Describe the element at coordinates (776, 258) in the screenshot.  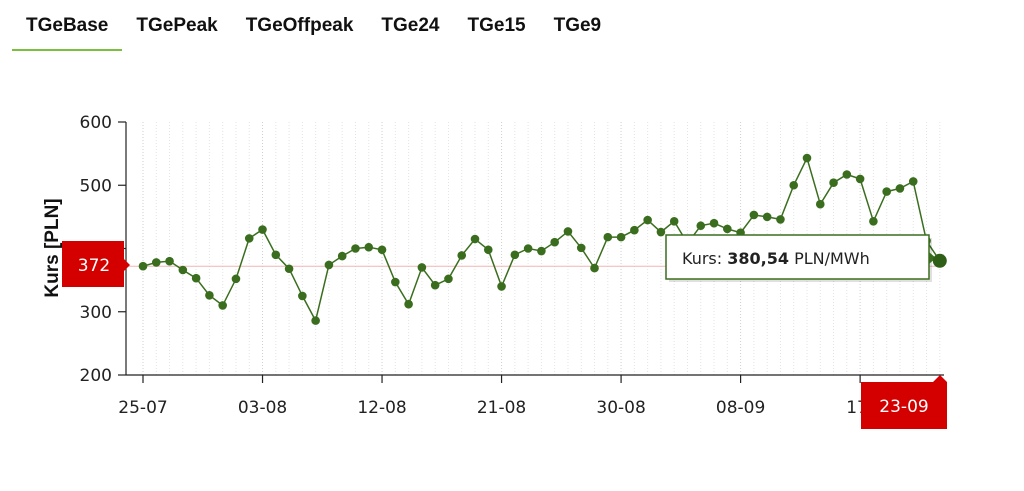
I see `tooltip-text: Kurs: 380,54 PLN/MWh` at that location.